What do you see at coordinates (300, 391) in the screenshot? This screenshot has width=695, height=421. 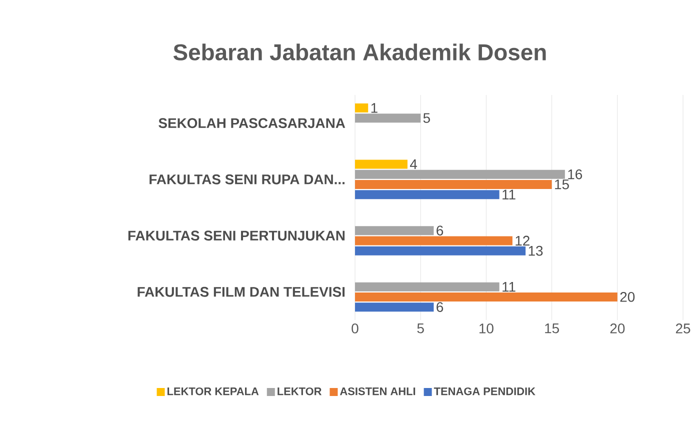 I see `legend-label: LEKTOR` at bounding box center [300, 391].